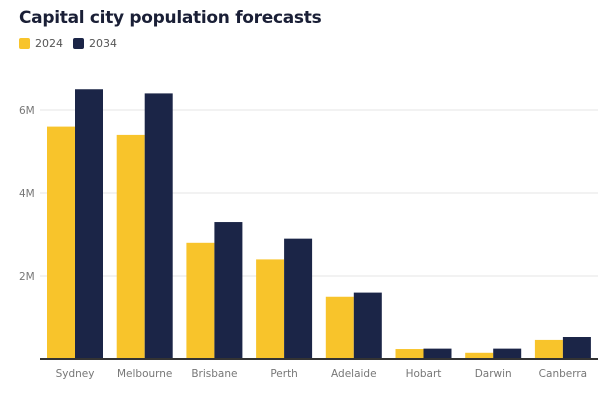  I want to click on bar-canberra-2024, so click(548, 349).